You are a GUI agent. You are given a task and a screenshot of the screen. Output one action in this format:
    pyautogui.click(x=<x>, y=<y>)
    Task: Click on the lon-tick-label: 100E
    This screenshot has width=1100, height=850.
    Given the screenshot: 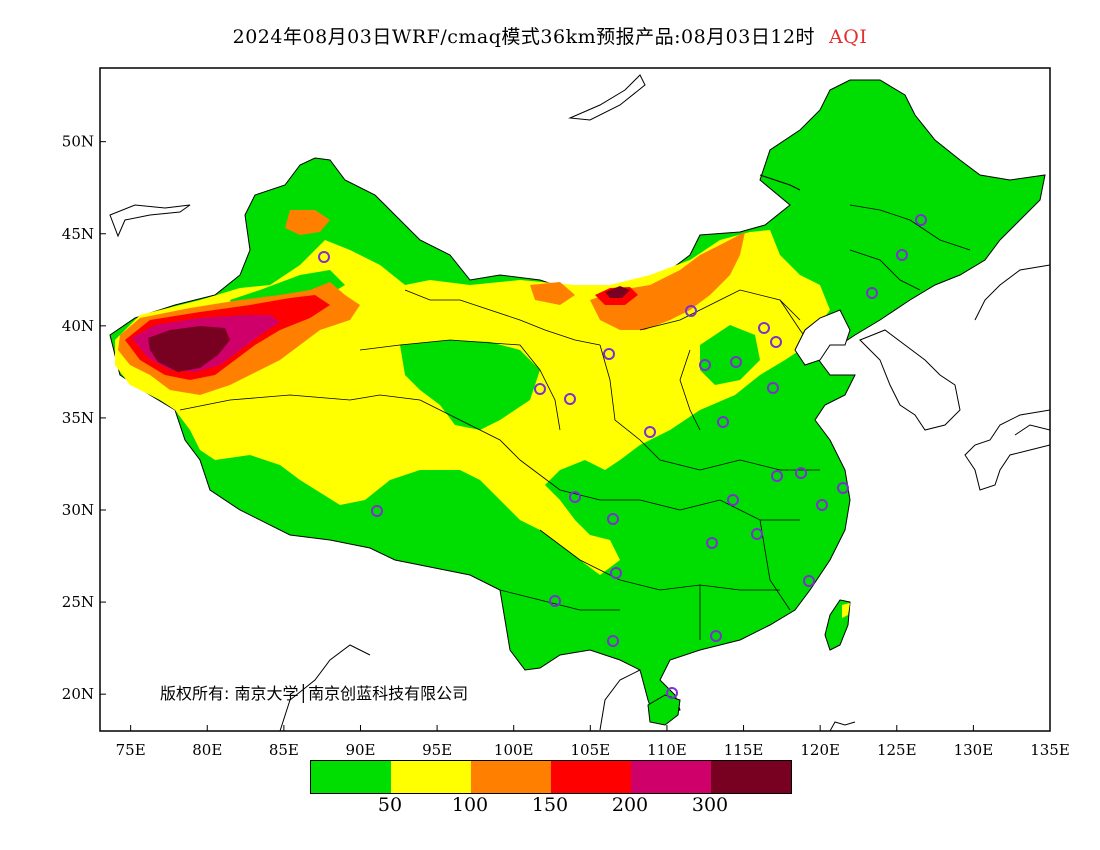 What is the action you would take?
    pyautogui.click(x=514, y=750)
    